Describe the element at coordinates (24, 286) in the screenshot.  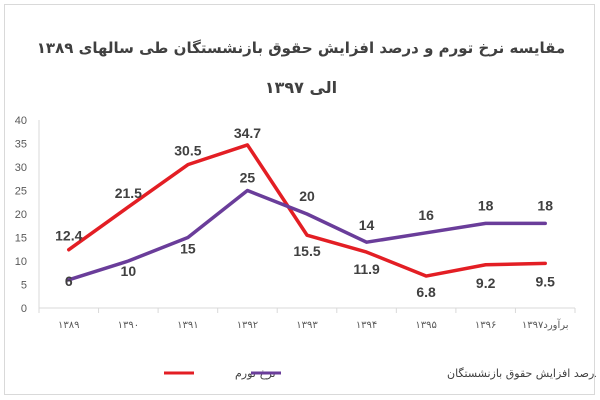
I see `y-tick-label: 5` at that location.